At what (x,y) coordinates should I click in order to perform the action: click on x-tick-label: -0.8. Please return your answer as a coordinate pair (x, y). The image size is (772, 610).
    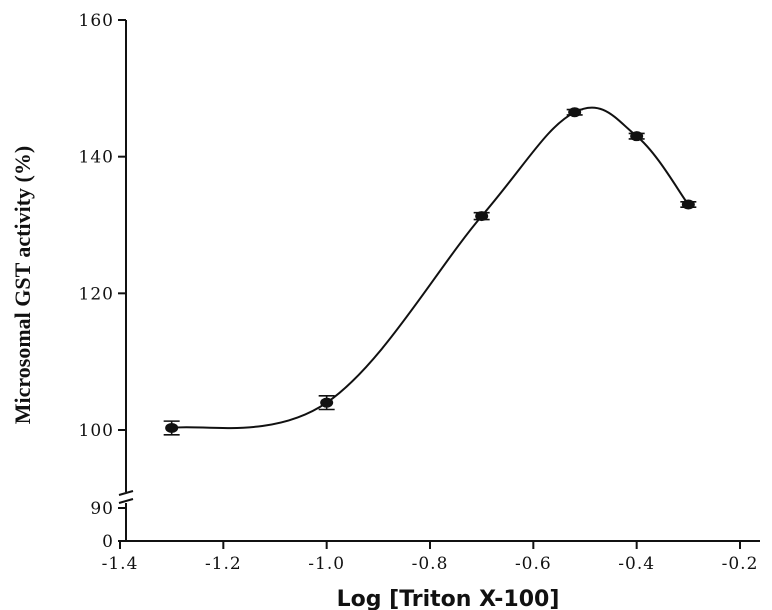
    Looking at the image, I should click on (430, 564).